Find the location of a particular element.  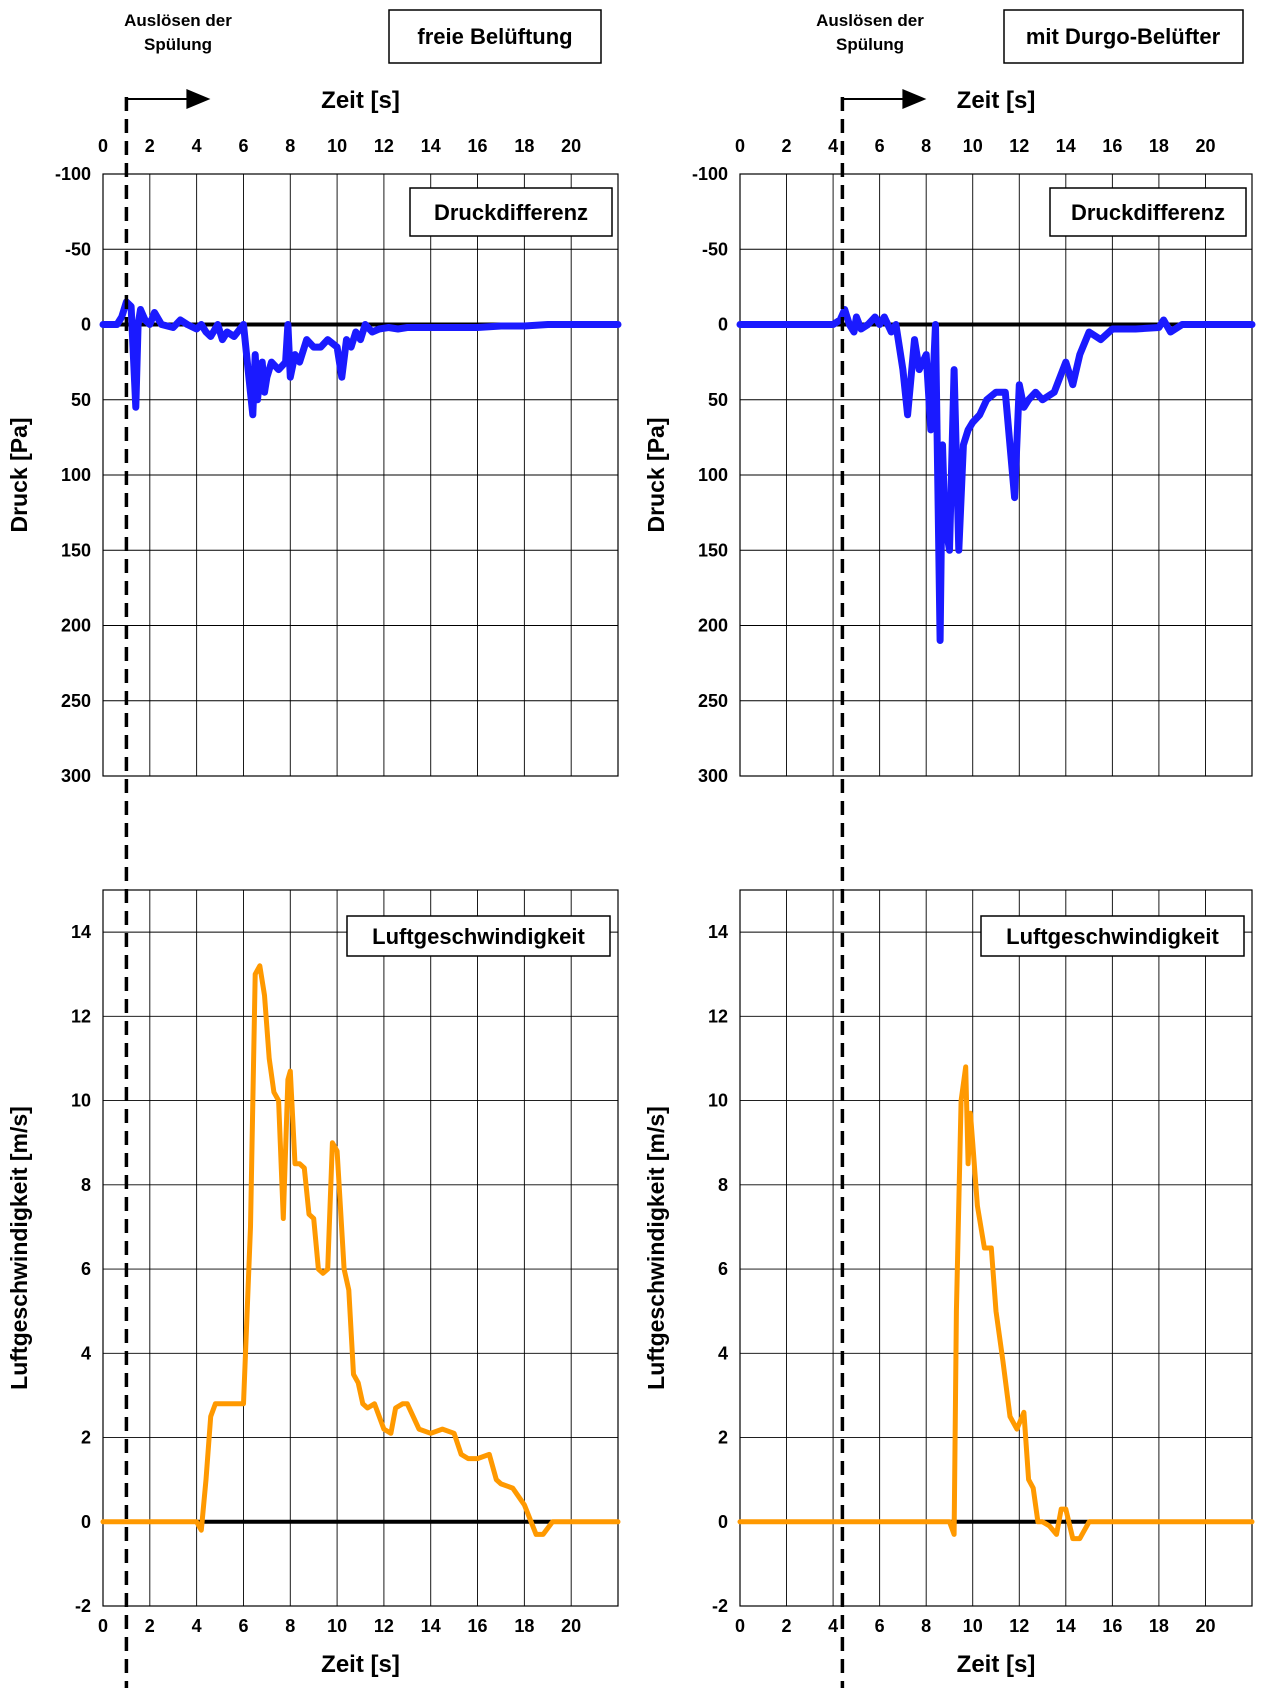

title-box-left-text: freie Belüftung is located at coordinates (494, 36).